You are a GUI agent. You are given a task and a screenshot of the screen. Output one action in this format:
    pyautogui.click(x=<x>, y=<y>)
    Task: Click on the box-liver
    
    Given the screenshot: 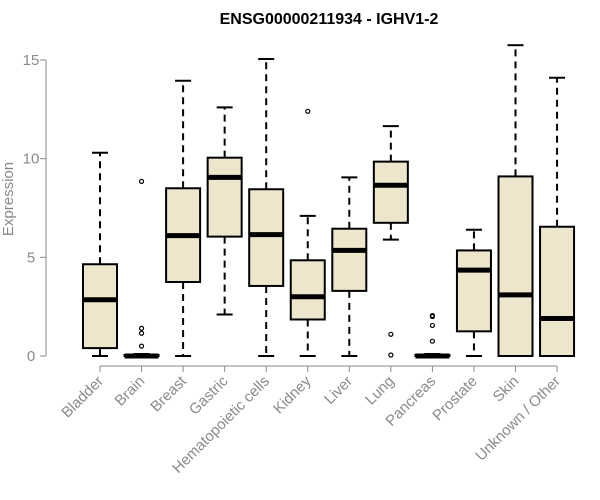 What is the action you would take?
    pyautogui.click(x=349, y=259)
    